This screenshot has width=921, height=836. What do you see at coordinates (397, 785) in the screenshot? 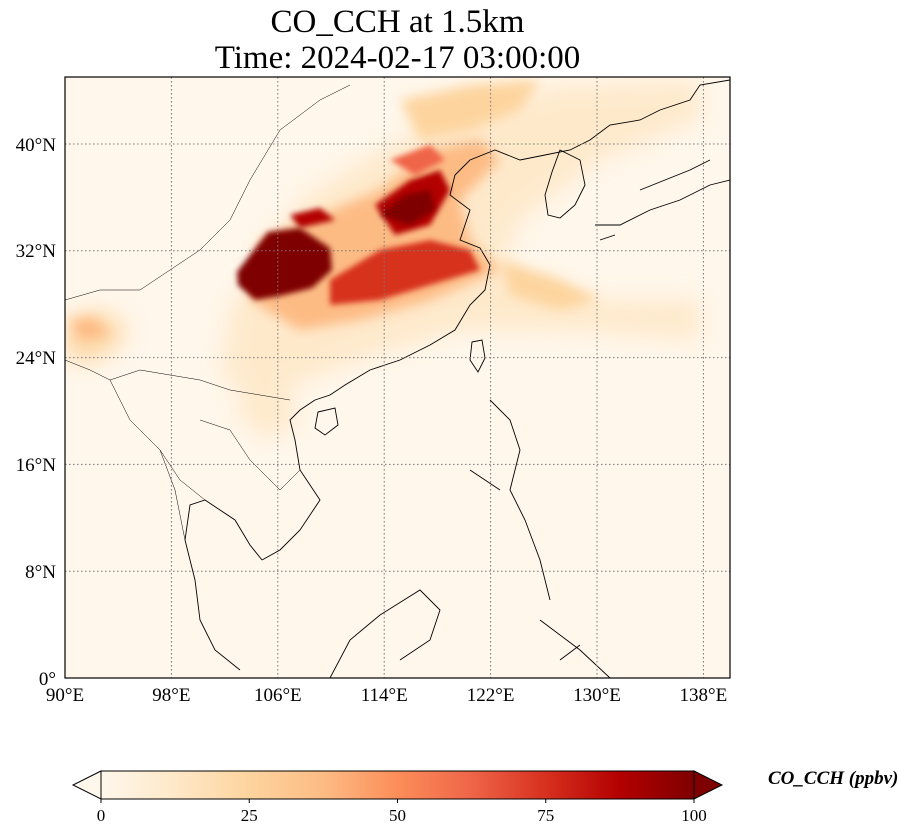
I see `colorbar-gradient` at bounding box center [397, 785].